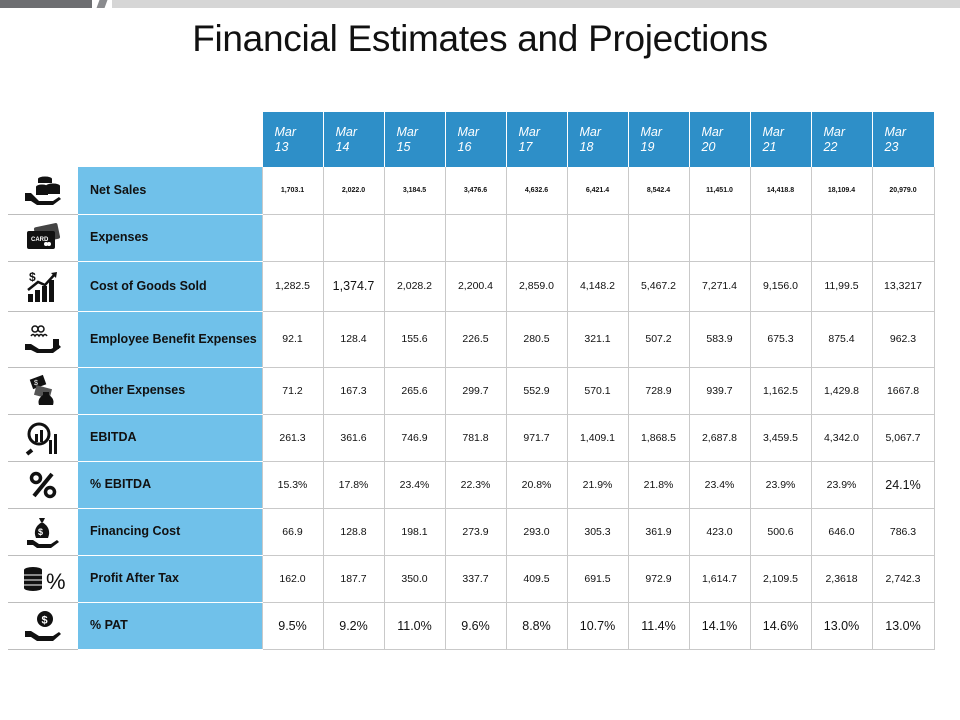  What do you see at coordinates (841, 485) in the screenshot?
I see `table-cell: 23.9%` at bounding box center [841, 485].